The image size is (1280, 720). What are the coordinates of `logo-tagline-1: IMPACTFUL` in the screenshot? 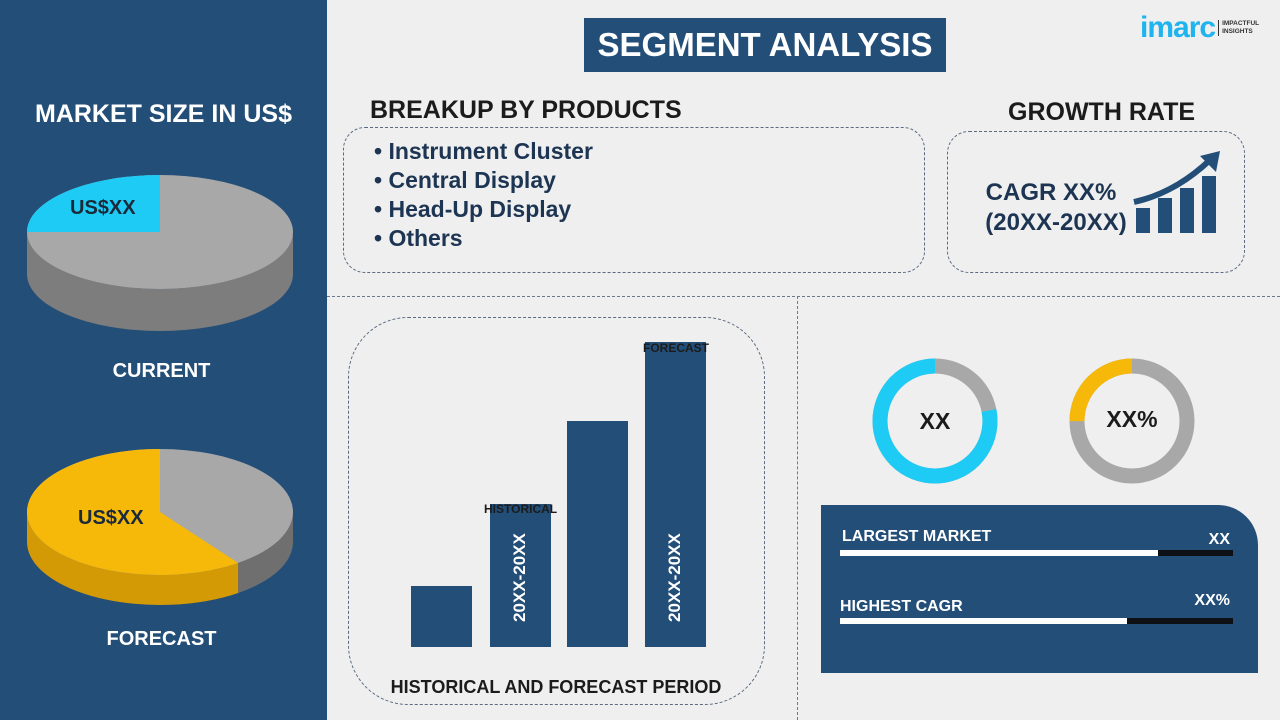 It's located at (1241, 23).